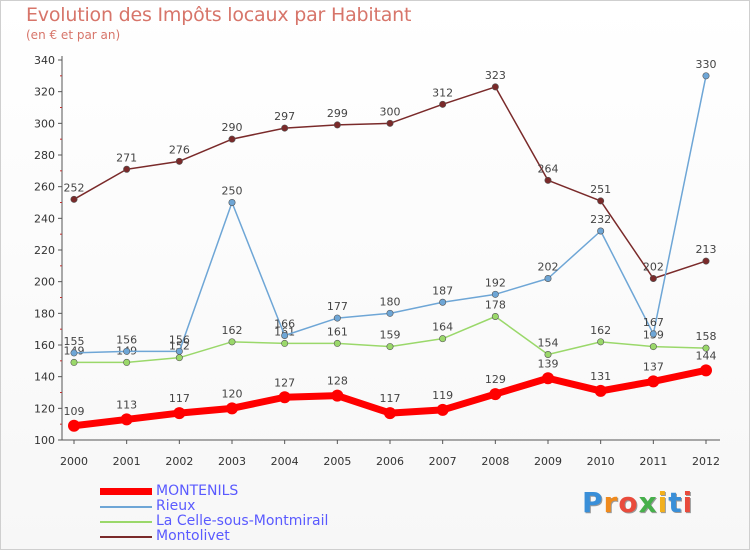 The height and width of the screenshot is (550, 750). I want to click on data-label: 290, so click(232, 127).